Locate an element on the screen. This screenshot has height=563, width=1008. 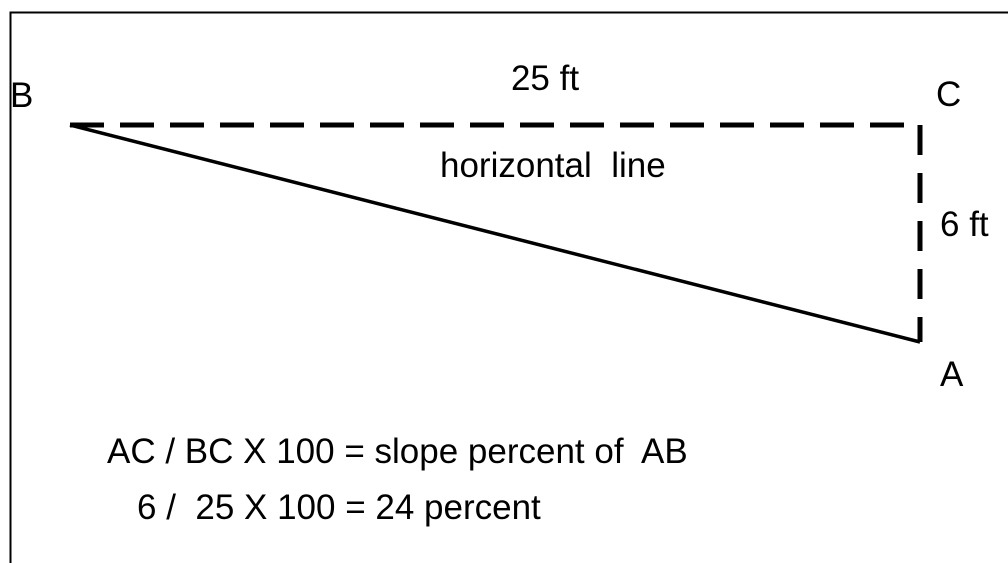
point-b: B is located at coordinates (21, 95).